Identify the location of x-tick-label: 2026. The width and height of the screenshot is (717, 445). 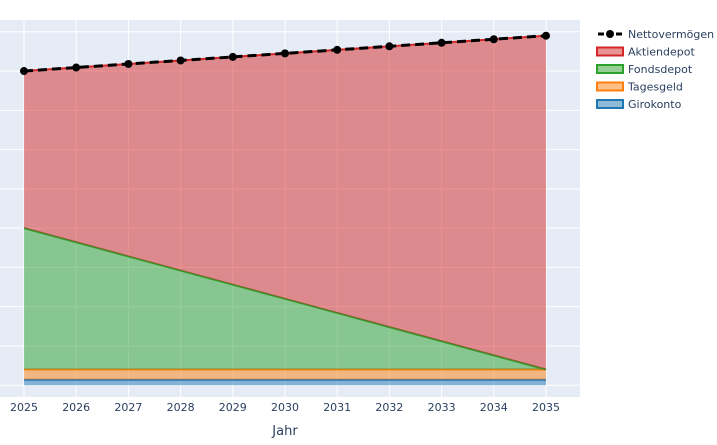
(76, 407).